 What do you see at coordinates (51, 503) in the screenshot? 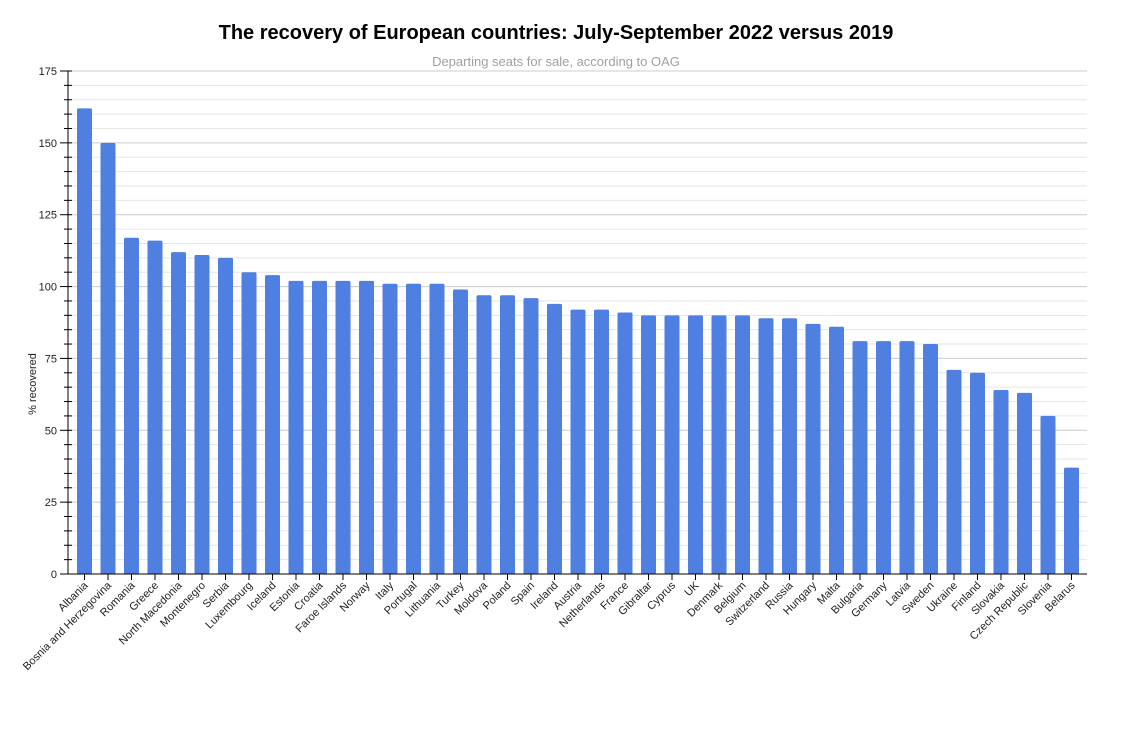
I see `y-tick-label: 25` at bounding box center [51, 503].